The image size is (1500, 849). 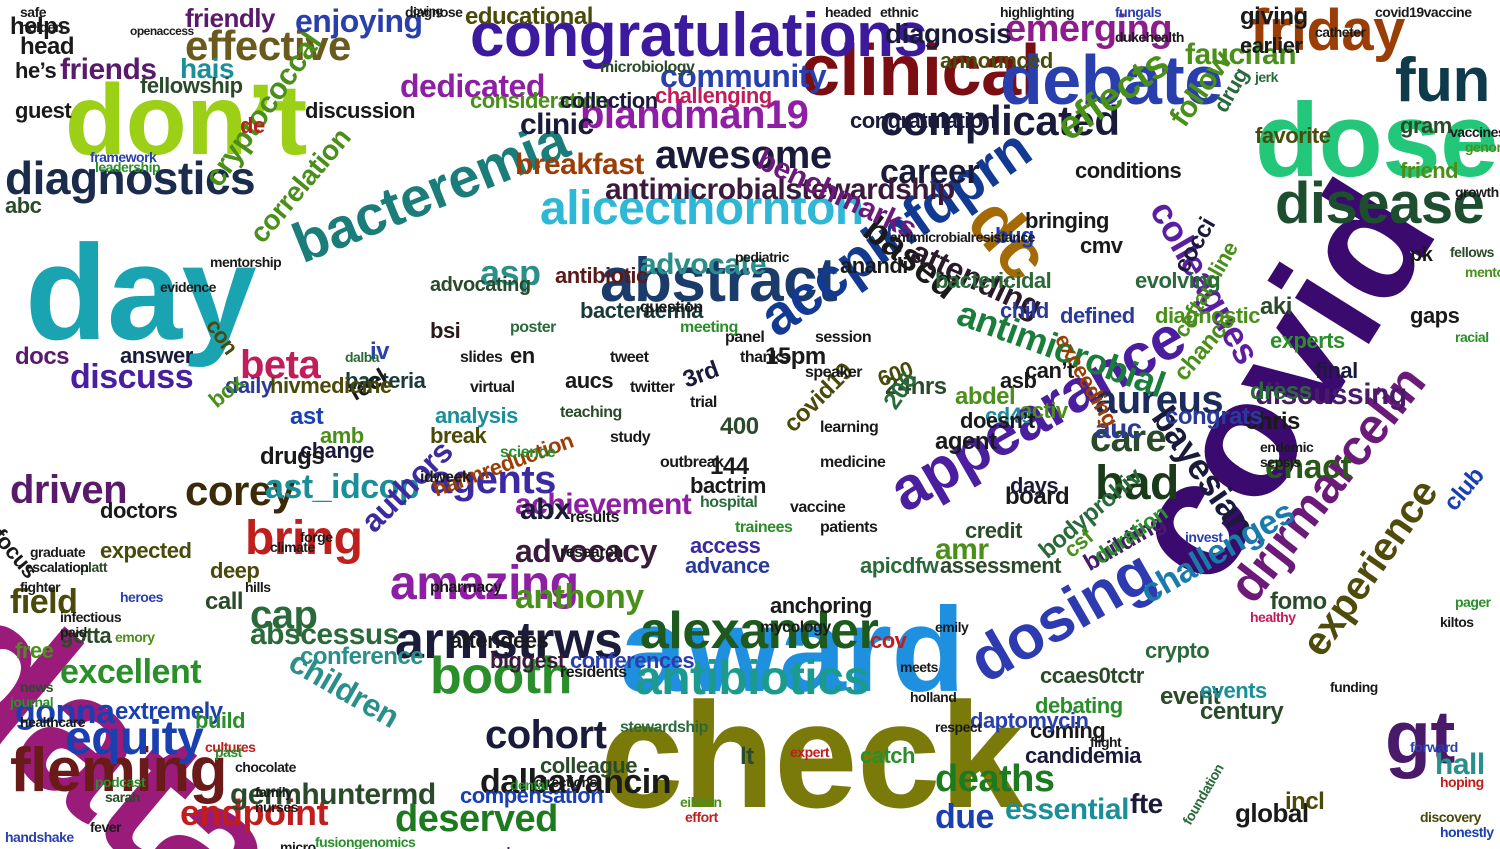 What do you see at coordinates (120, 782) in the screenshot?
I see `cloud-word: podcast` at bounding box center [120, 782].